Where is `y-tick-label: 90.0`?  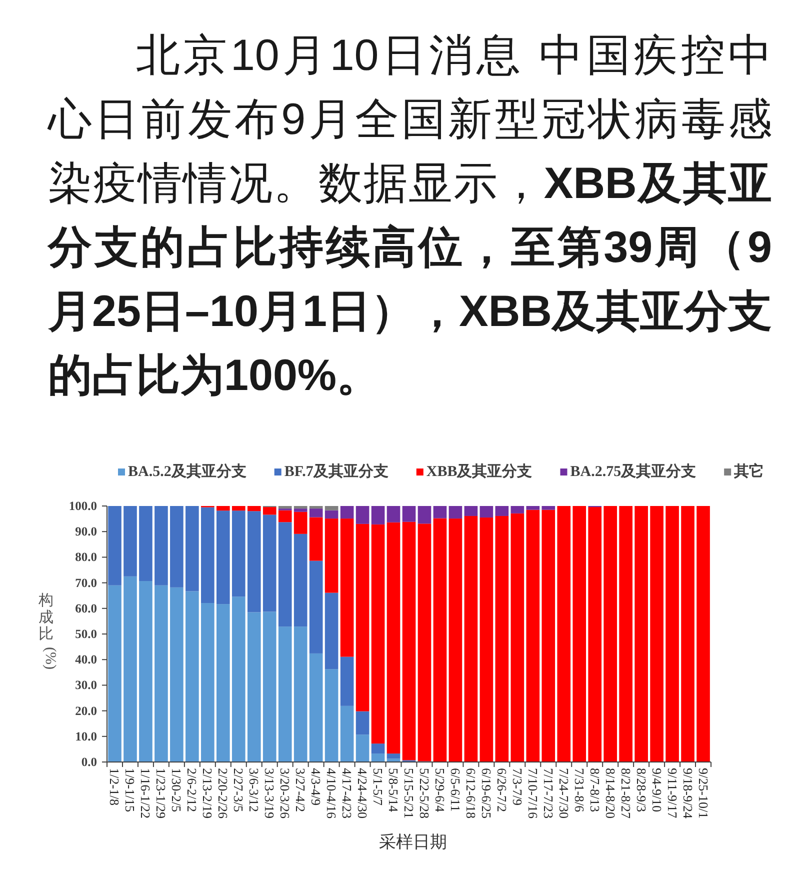 y-tick-label: 90.0 is located at coordinates (86, 531).